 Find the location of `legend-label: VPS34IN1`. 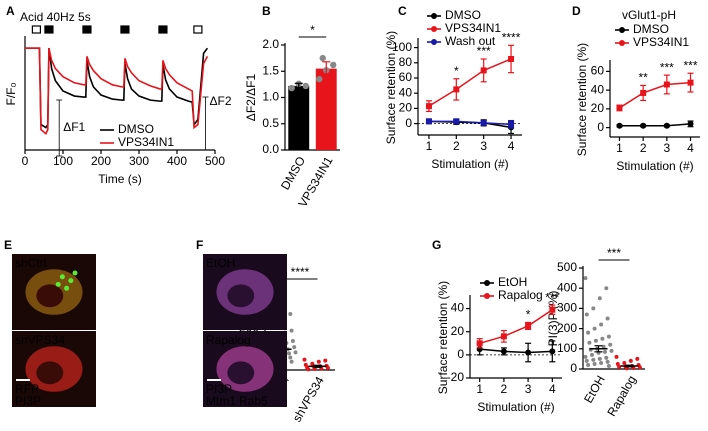

legend-label: VPS34IN1 is located at coordinates (661, 42).